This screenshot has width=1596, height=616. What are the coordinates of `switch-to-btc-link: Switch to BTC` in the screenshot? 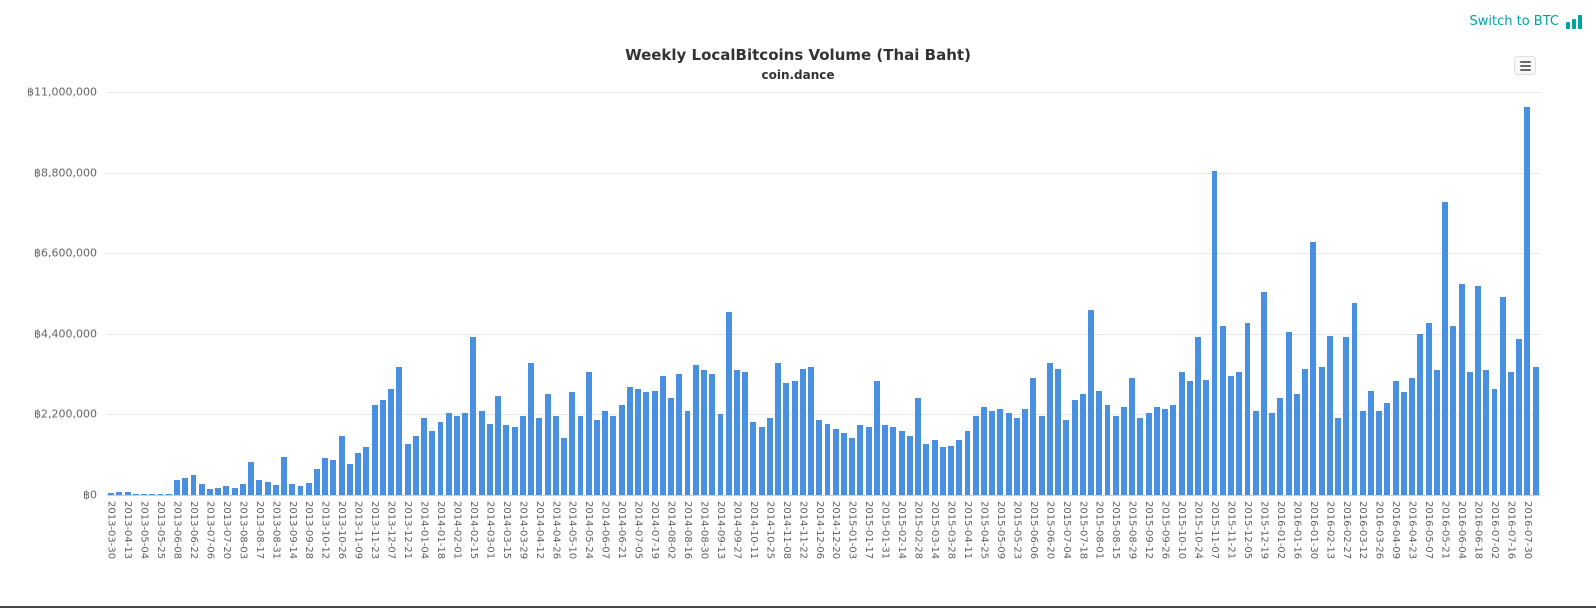 It's located at (1514, 21).